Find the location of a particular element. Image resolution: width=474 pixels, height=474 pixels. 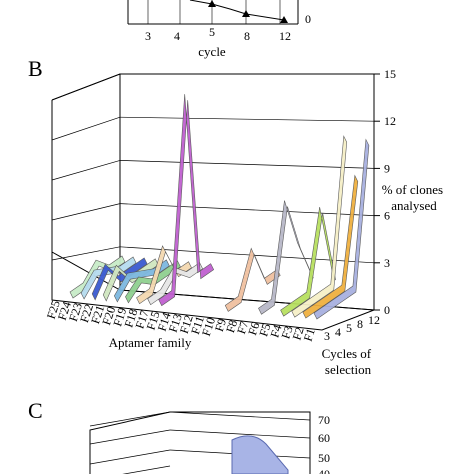

panel-c-gridlines is located at coordinates (200, 442).